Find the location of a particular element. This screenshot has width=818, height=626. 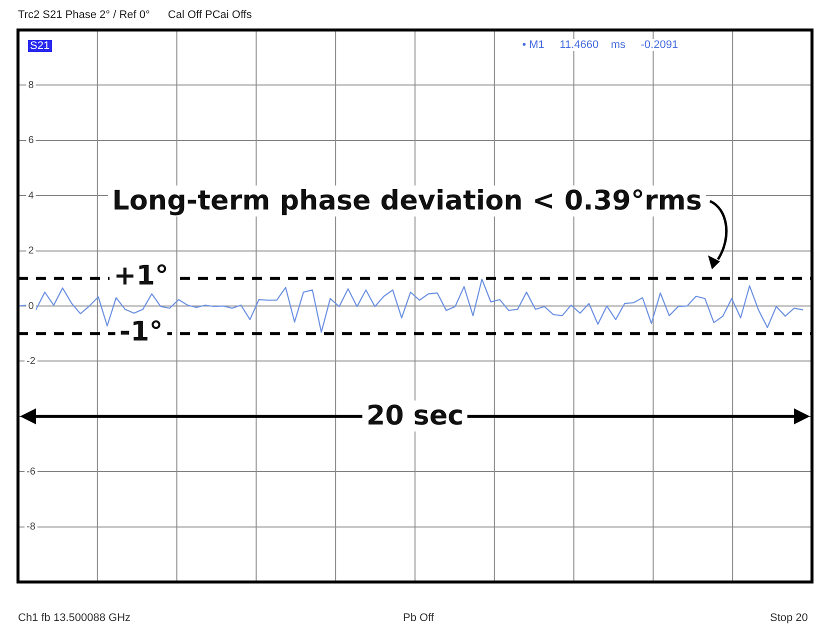

ref-line-label: +1° is located at coordinates (141, 276).